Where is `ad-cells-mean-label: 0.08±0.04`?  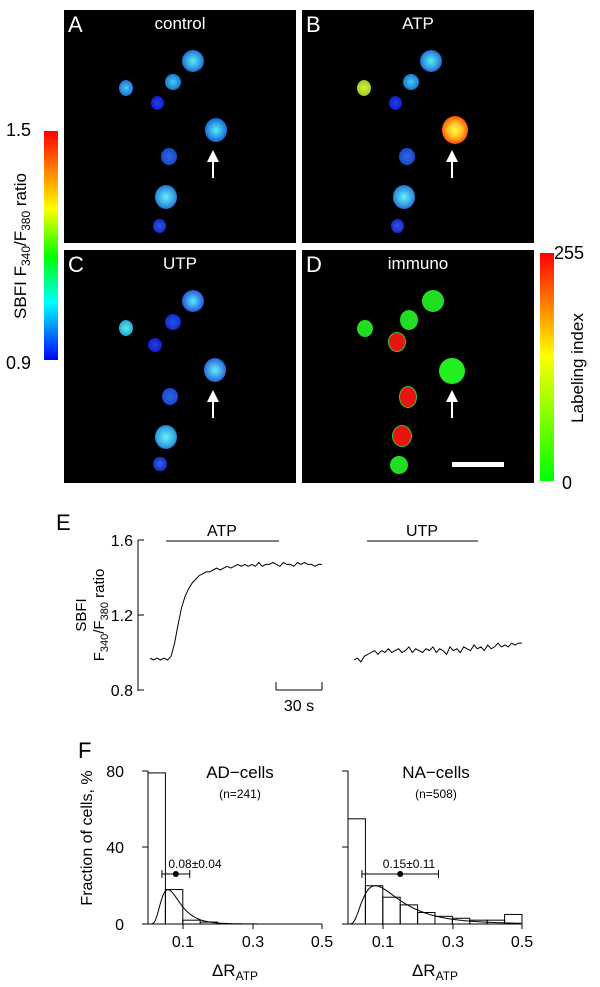
ad-cells-mean-label: 0.08±0.04 is located at coordinates (195, 864).